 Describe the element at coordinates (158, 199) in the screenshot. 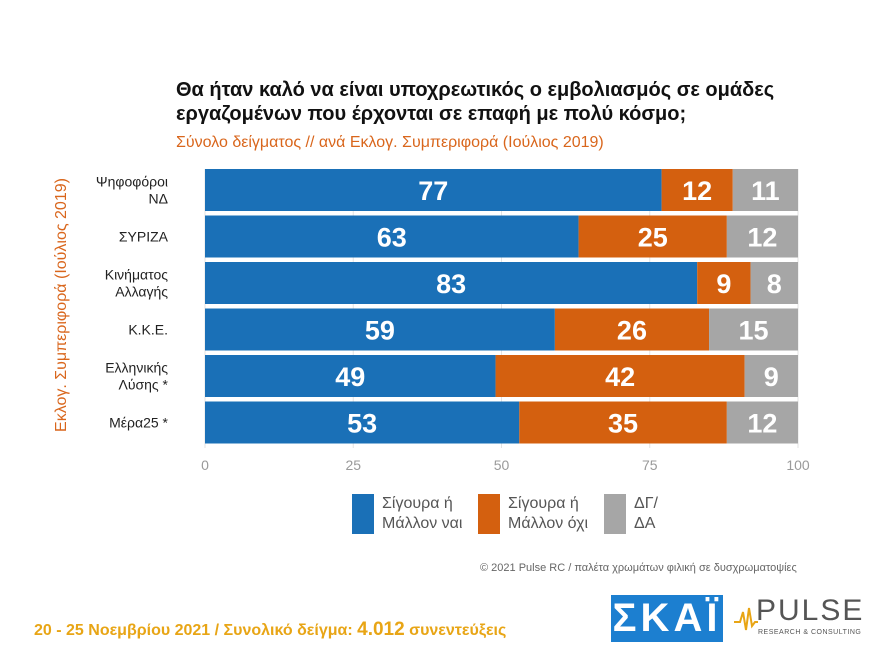

I see `category-label-0-1: ΝΔ` at that location.